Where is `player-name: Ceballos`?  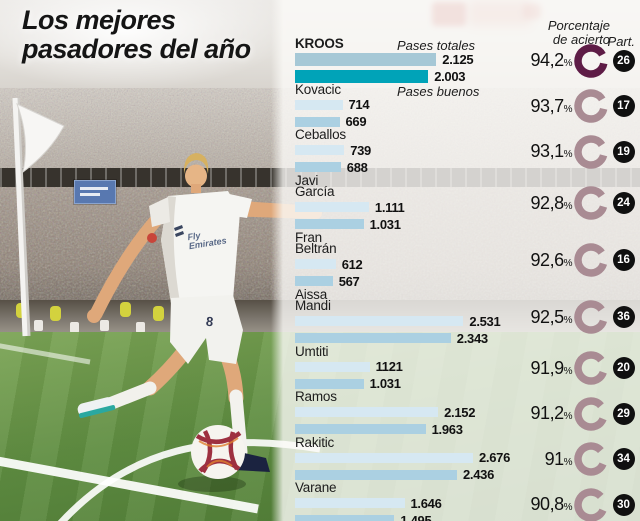 player-name: Ceballos is located at coordinates (320, 134).